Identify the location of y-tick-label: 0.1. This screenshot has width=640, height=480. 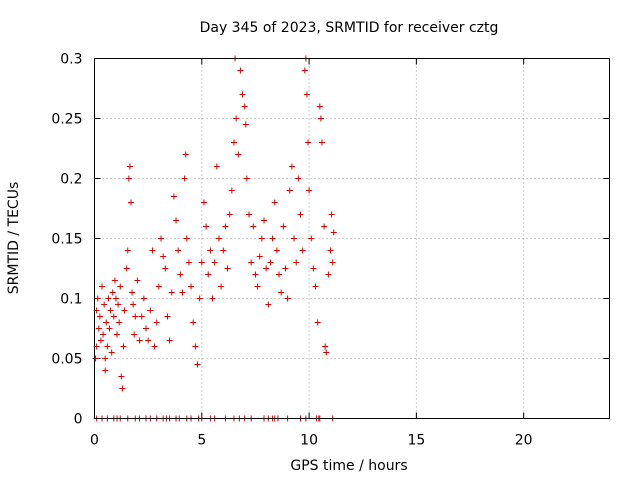
(71, 300).